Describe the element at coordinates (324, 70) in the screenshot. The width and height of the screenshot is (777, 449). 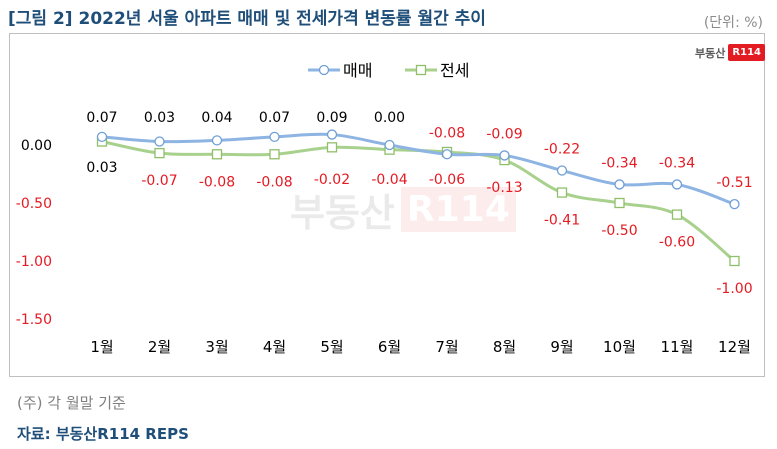
I see `legend-sale-marker` at that location.